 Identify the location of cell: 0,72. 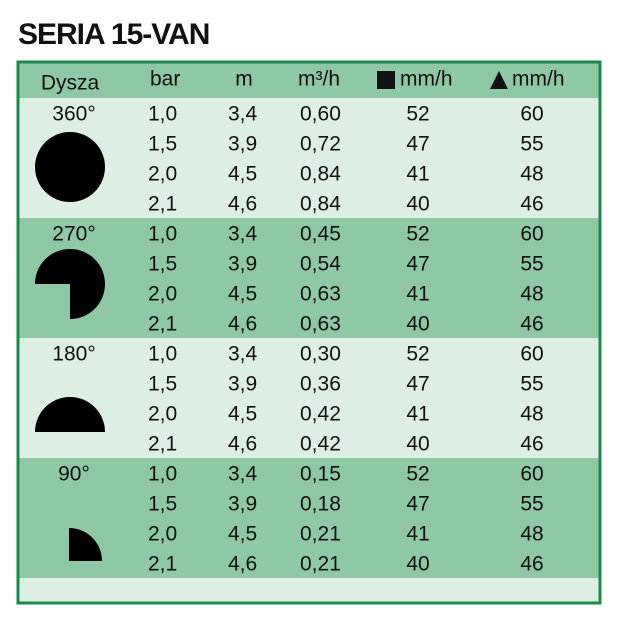
(320, 144).